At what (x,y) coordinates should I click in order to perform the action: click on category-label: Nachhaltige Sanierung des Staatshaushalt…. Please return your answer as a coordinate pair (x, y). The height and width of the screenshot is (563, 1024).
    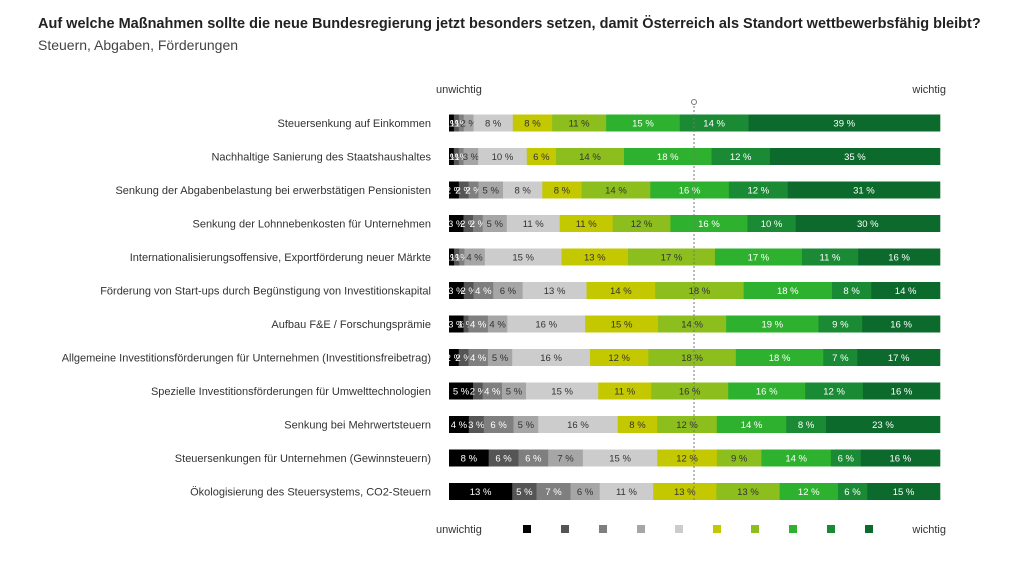
    Looking at the image, I should click on (321, 158).